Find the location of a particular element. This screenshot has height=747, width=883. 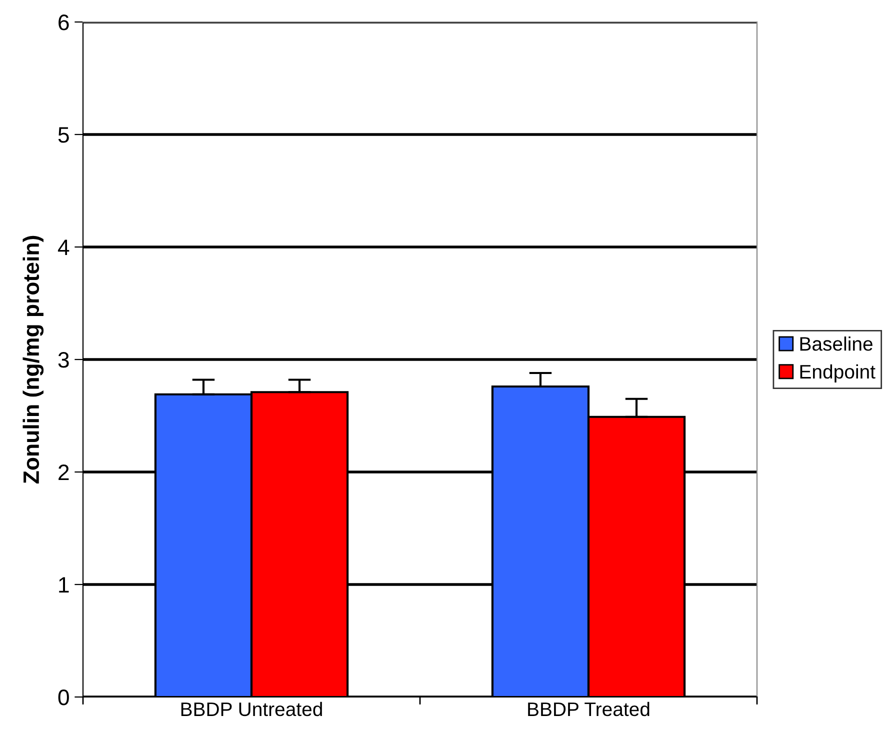

y-tick-label: 6 is located at coordinates (63, 22).